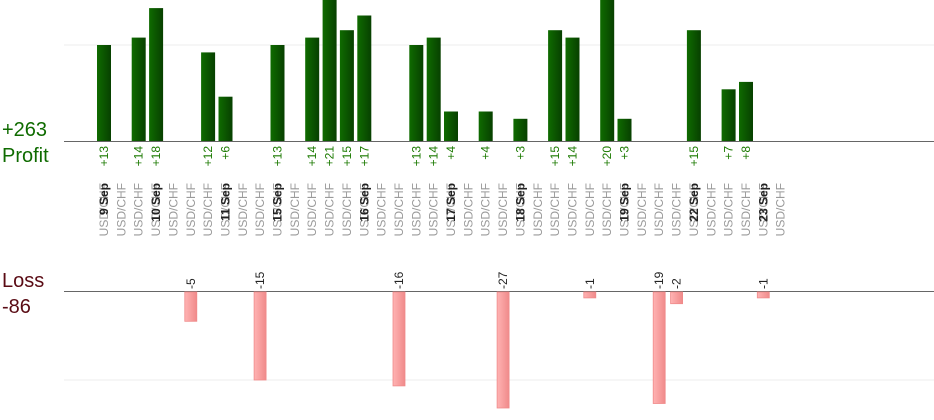 The height and width of the screenshot is (420, 934). Describe the element at coordinates (208, 156) in the screenshot. I see `profit-value-label: +12` at that location.